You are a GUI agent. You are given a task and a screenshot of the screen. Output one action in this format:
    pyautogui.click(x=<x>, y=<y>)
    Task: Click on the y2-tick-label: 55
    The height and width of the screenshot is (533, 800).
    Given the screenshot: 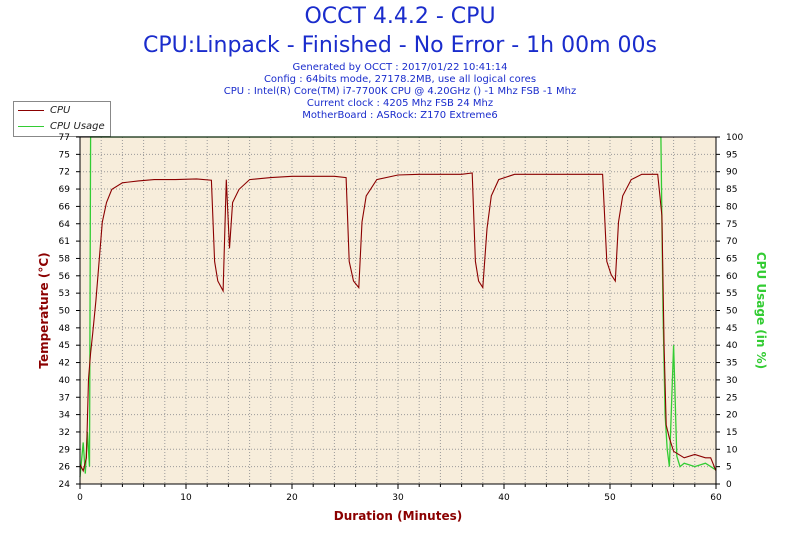 What is the action you would take?
    pyautogui.click(x=731, y=294)
    